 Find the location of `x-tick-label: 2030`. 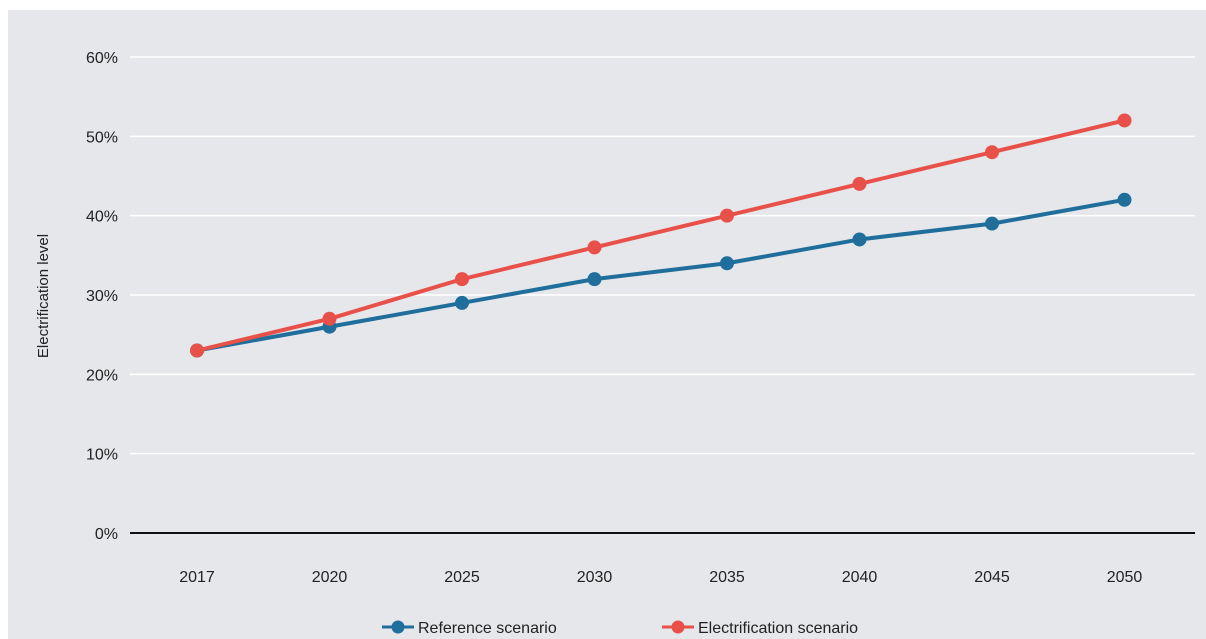

x-tick-label: 2030 is located at coordinates (595, 577).